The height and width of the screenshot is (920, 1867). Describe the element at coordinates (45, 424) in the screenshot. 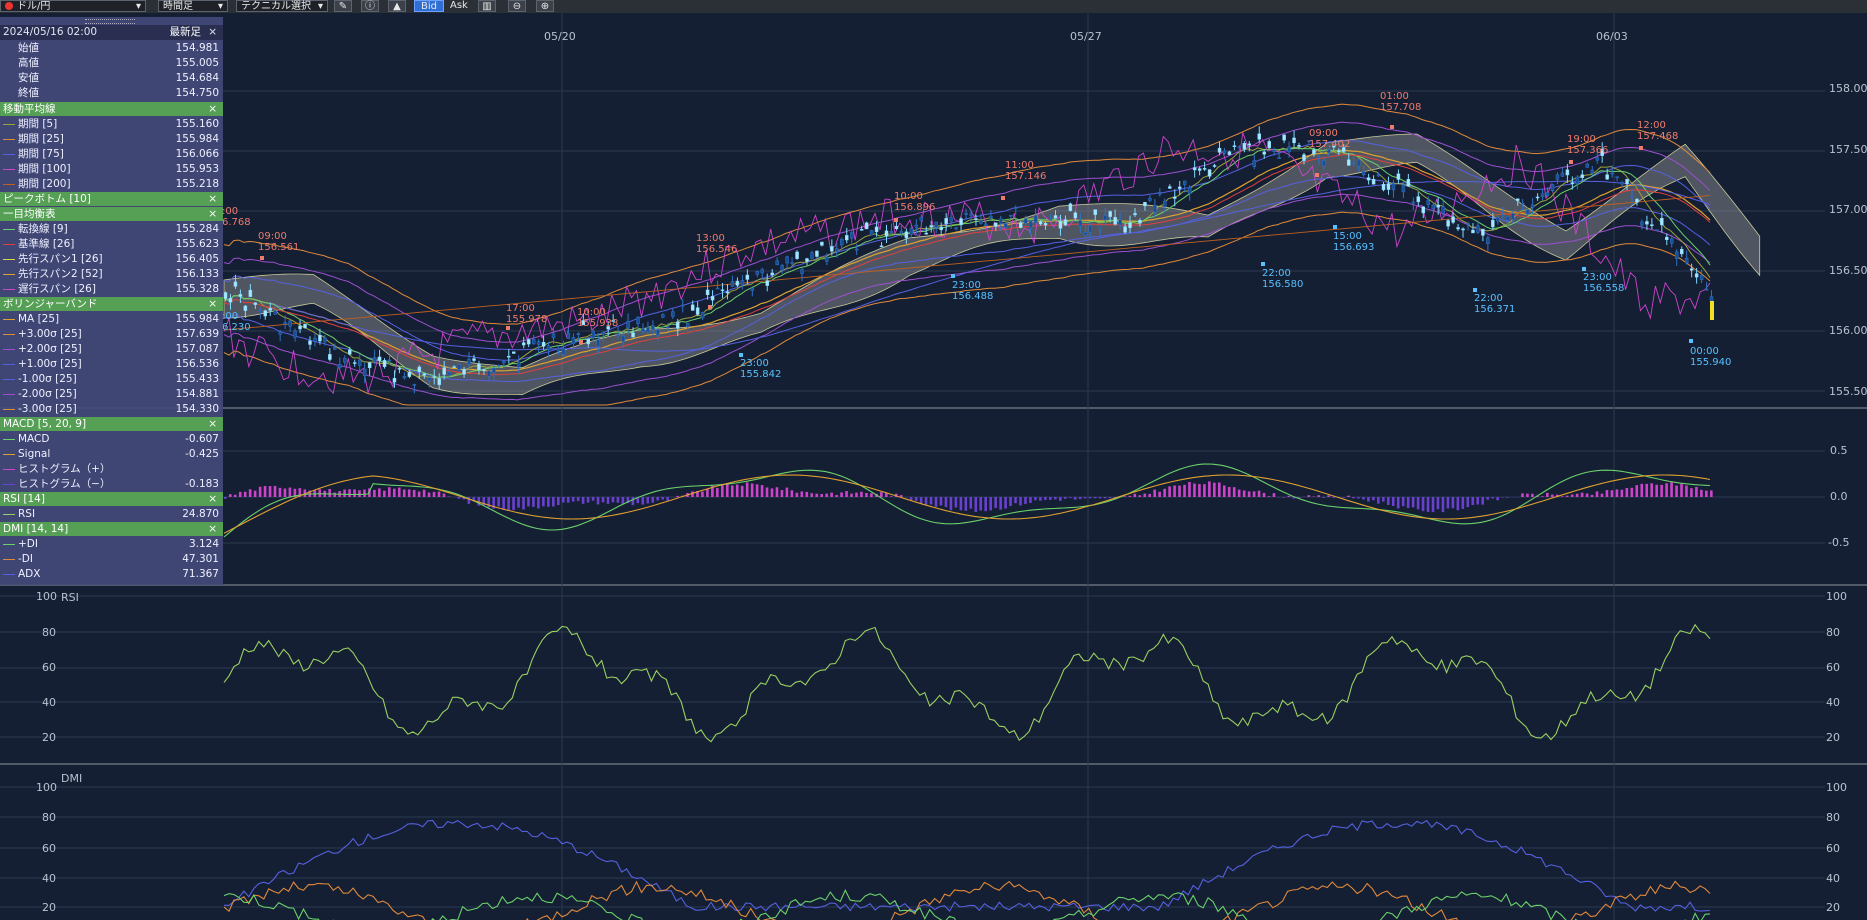

I see `section-title: MACD [5, 20, 9]` at that location.